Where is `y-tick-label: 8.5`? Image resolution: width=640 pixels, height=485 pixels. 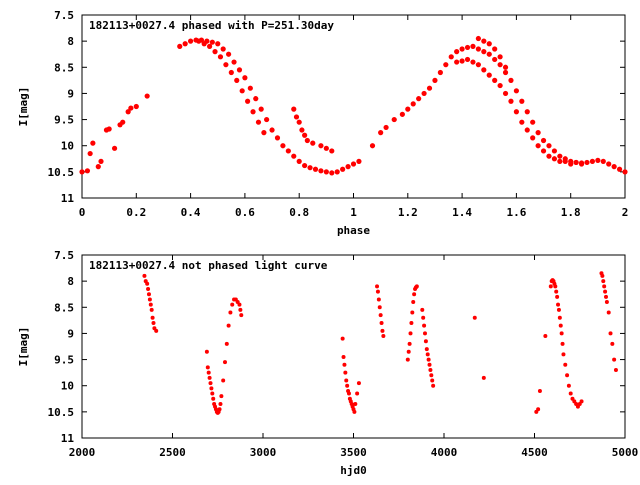 y-tick-label: 8.5 is located at coordinates (64, 67).